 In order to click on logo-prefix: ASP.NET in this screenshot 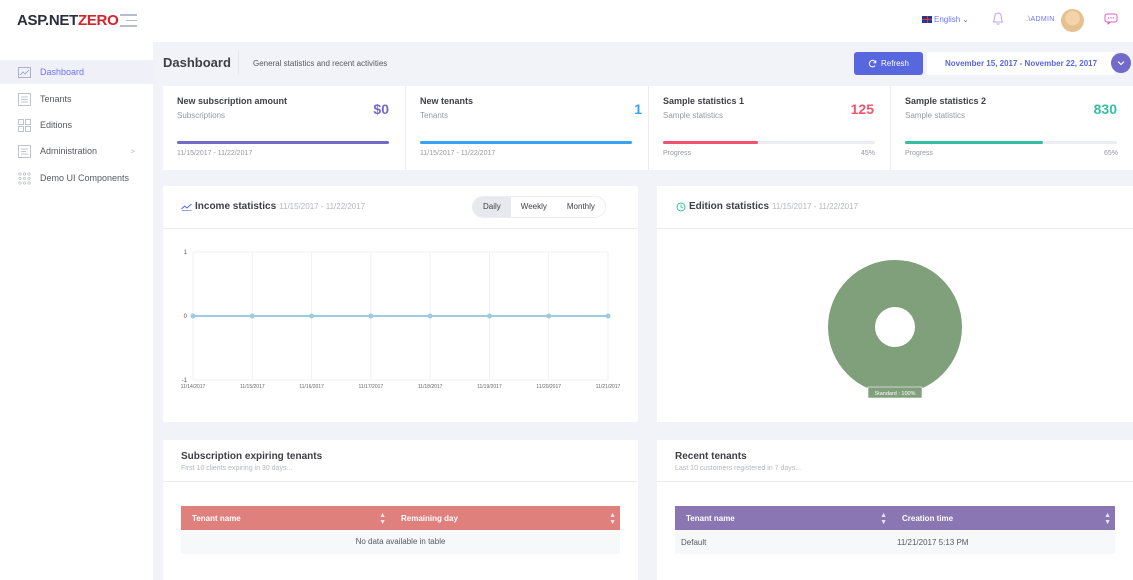, I will do `click(47, 20)`.